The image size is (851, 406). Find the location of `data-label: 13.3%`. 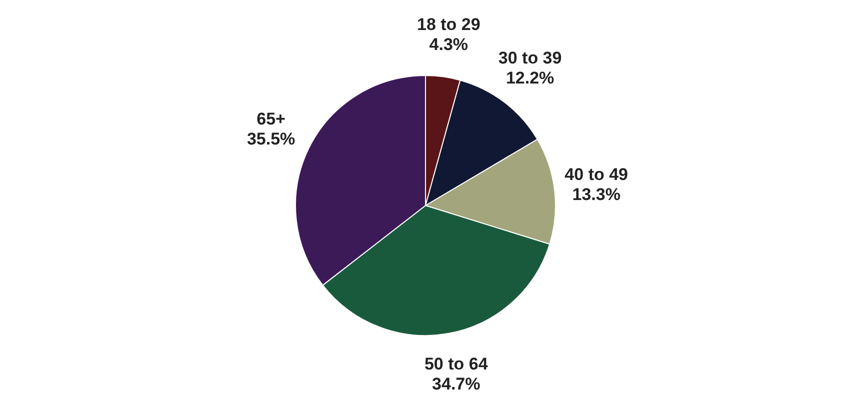

data-label: 13.3% is located at coordinates (596, 194).